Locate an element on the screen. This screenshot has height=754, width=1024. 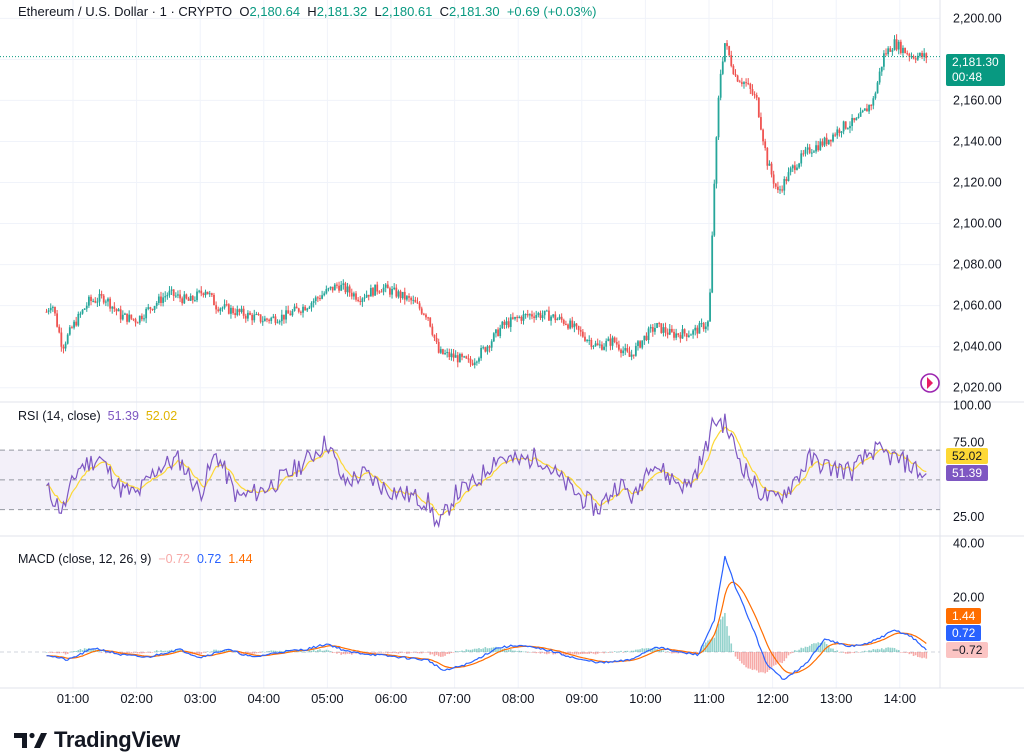
symbol-title: Ethereum / U.S. Dollar · 1 · CRYPTO is located at coordinates (125, 11).